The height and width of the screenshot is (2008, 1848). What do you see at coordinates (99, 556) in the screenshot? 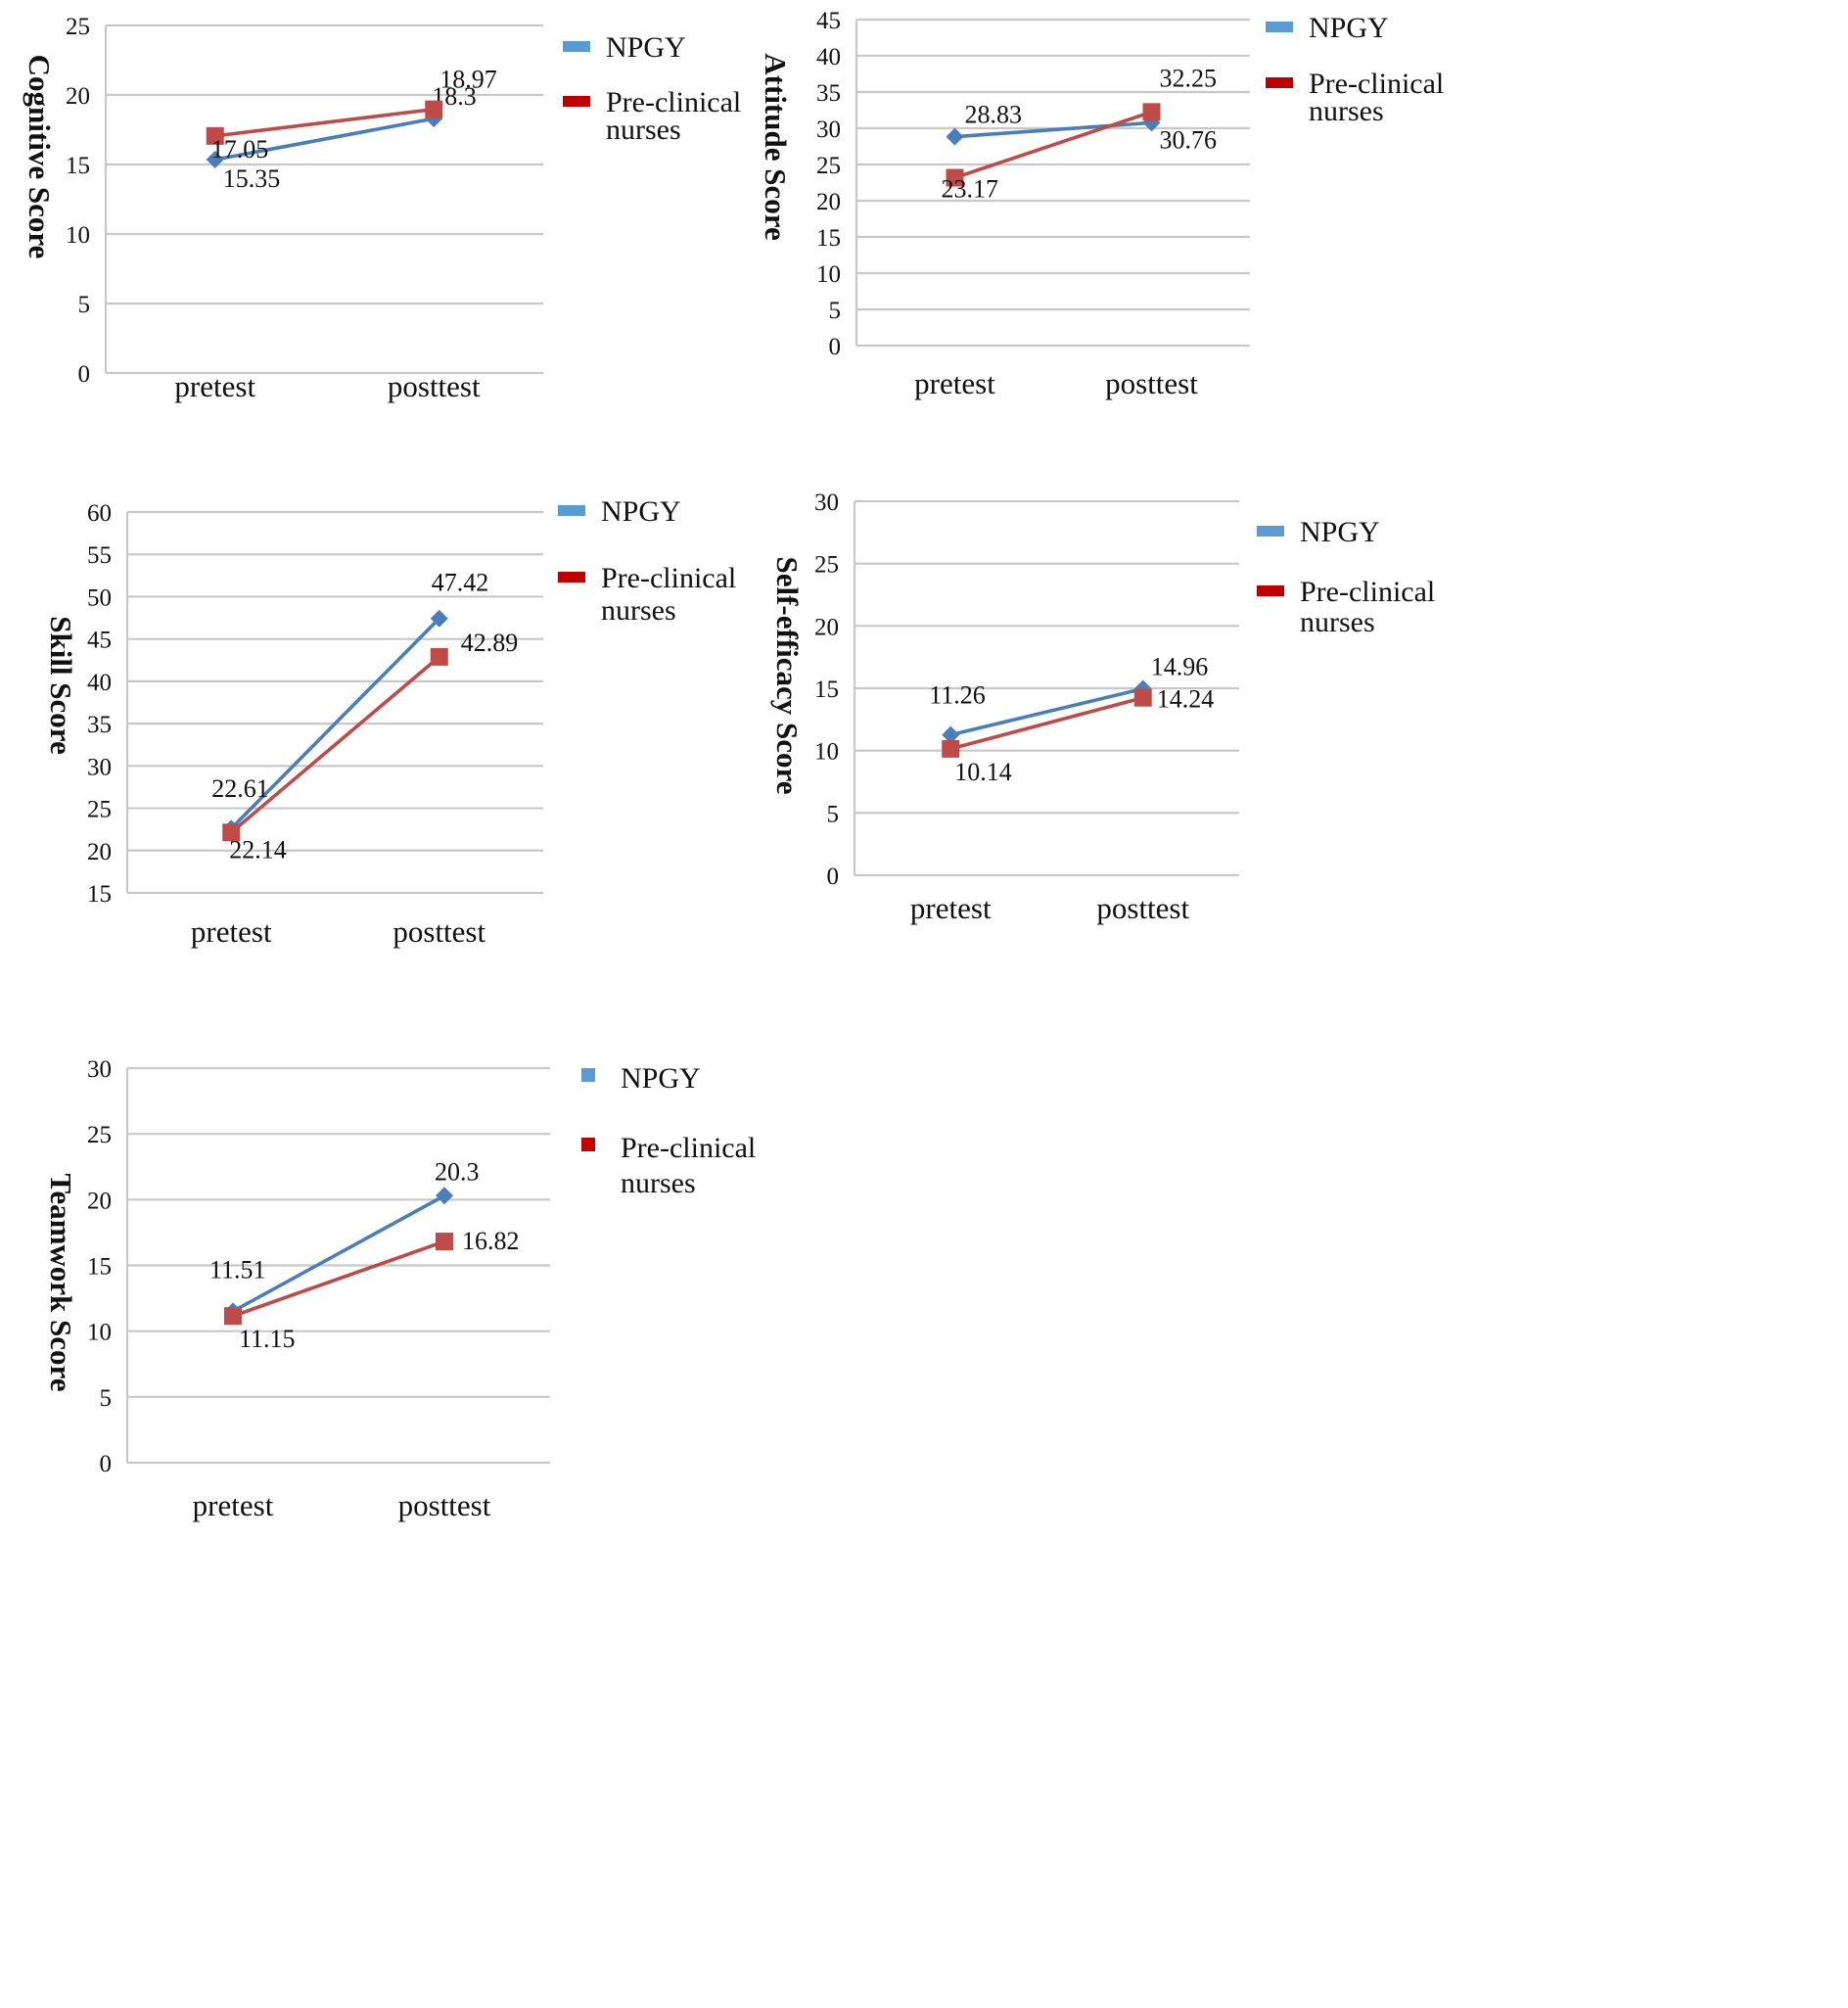
I see `y-tick-label: 55` at bounding box center [99, 556].